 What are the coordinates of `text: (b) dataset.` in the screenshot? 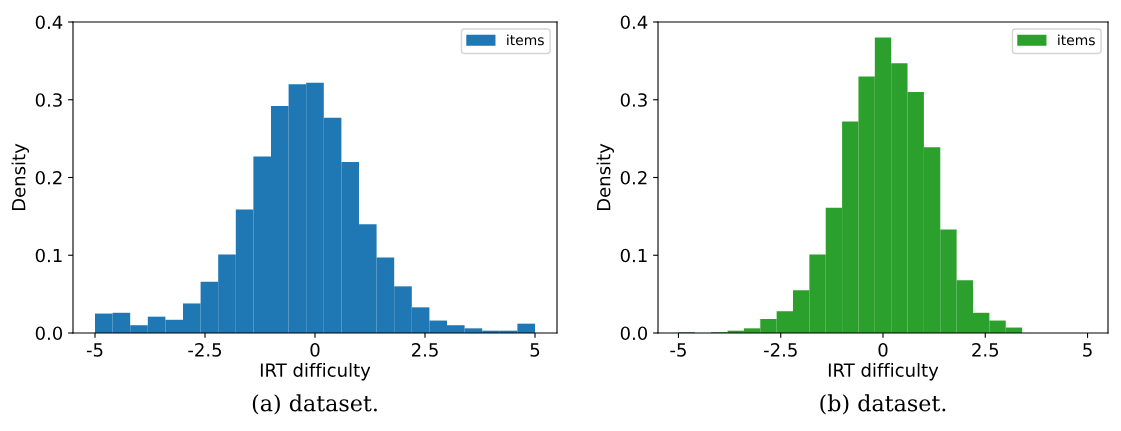 It's located at (883, 404).